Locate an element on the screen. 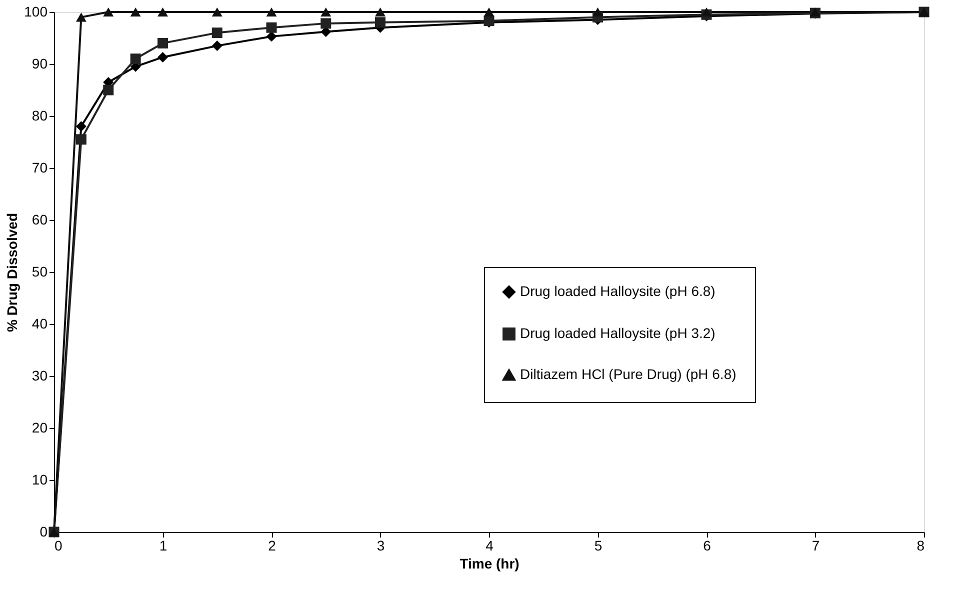  y-tick-label: 10 is located at coordinates (40, 480).